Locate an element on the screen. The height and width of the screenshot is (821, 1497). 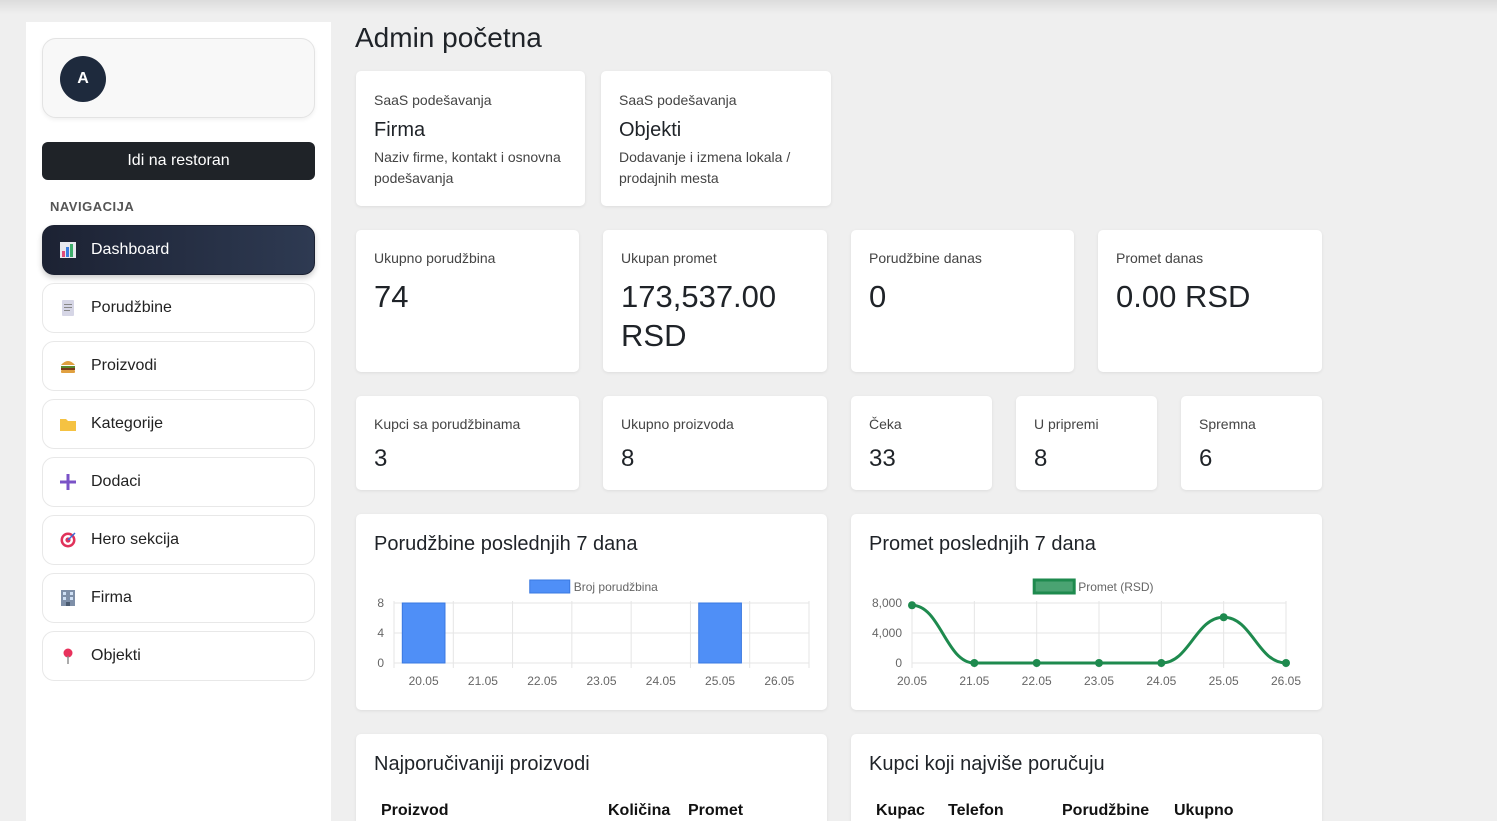
goto-restaurant-button: Idi na restoran is located at coordinates (178, 161).